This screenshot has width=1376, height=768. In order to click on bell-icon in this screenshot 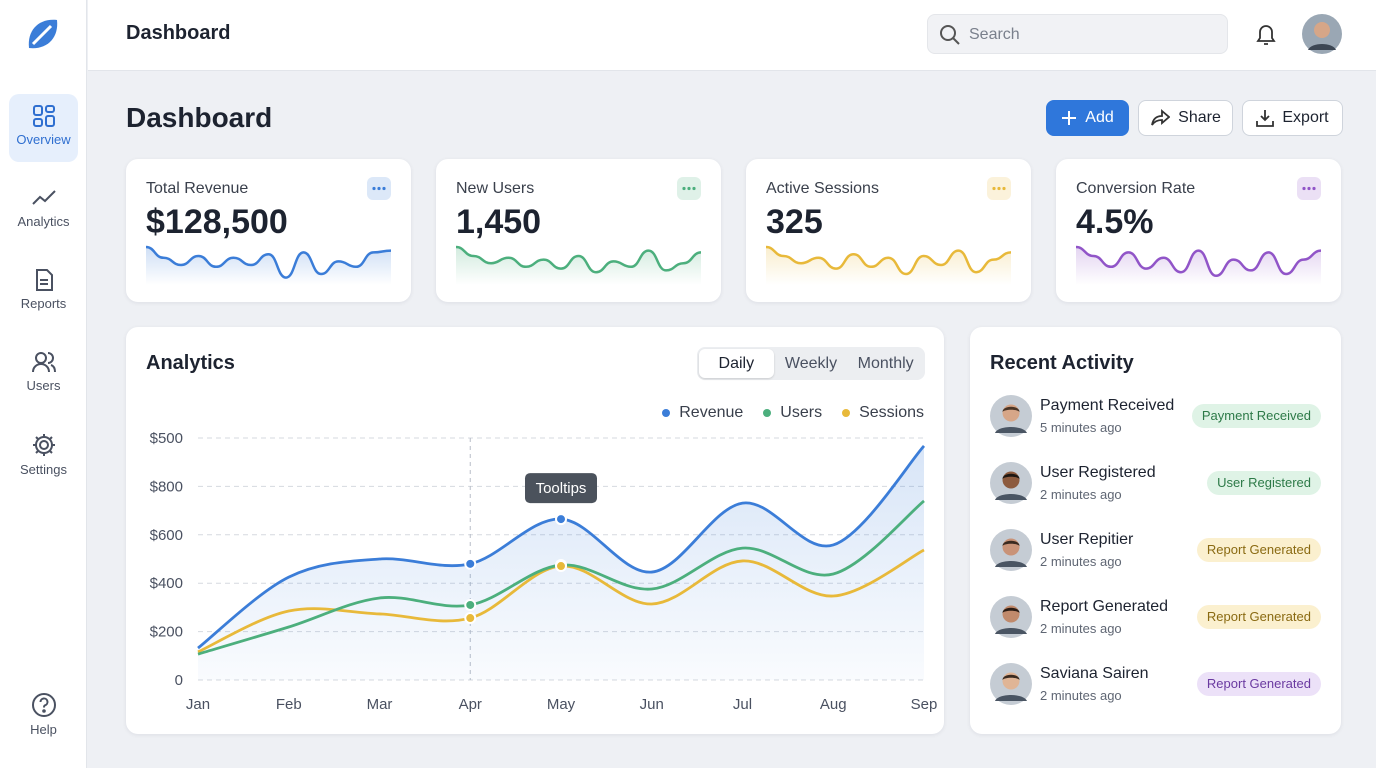, I will do `click(1266, 35)`.